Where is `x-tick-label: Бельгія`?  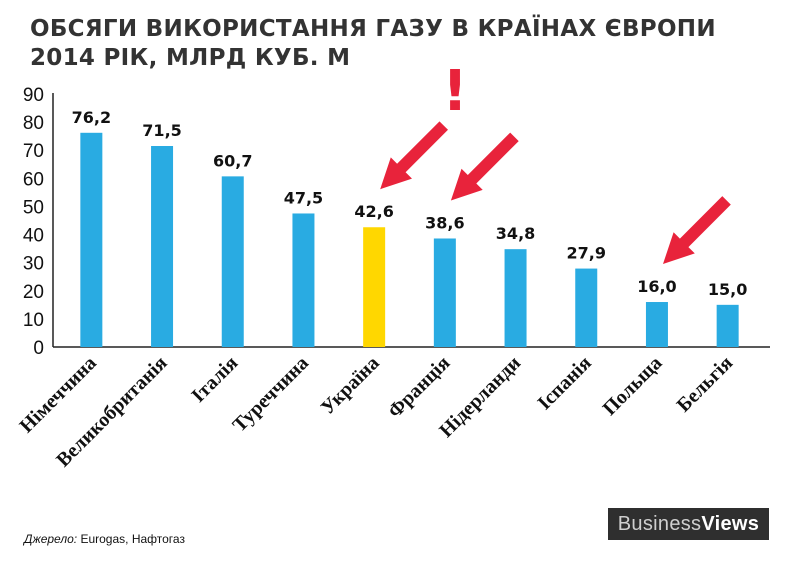
x-tick-label: Бельгія is located at coordinates (705, 384).